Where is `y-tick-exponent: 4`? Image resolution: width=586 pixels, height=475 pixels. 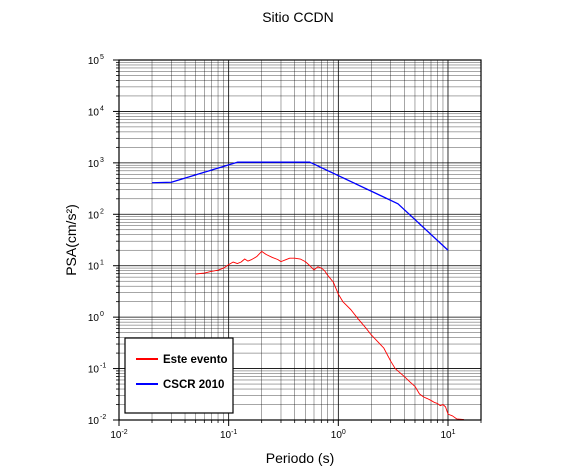 y-tick-exponent: 4 is located at coordinates (102, 108).